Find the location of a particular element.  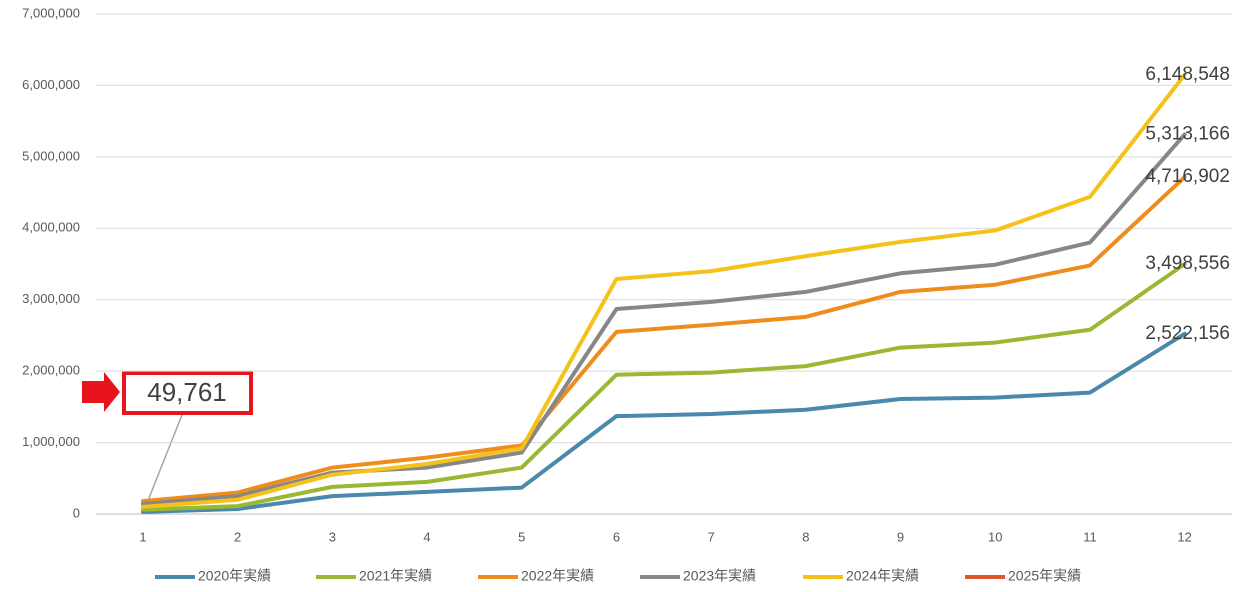

x-tick-label: 7 is located at coordinates (711, 536).